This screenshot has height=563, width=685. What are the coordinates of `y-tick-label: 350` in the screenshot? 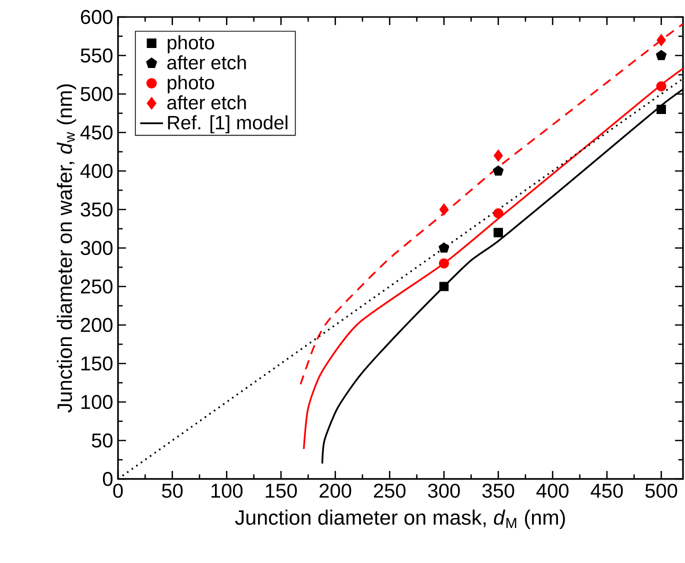 It's located at (96, 209).